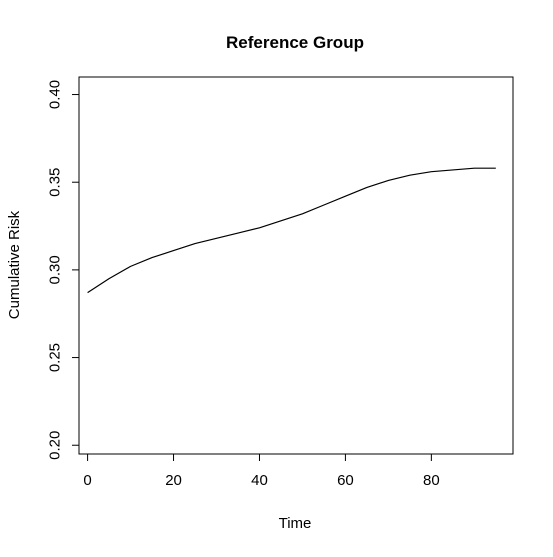 This screenshot has height=557, width=553. I want to click on y-tick-label: 0.40, so click(55, 94).